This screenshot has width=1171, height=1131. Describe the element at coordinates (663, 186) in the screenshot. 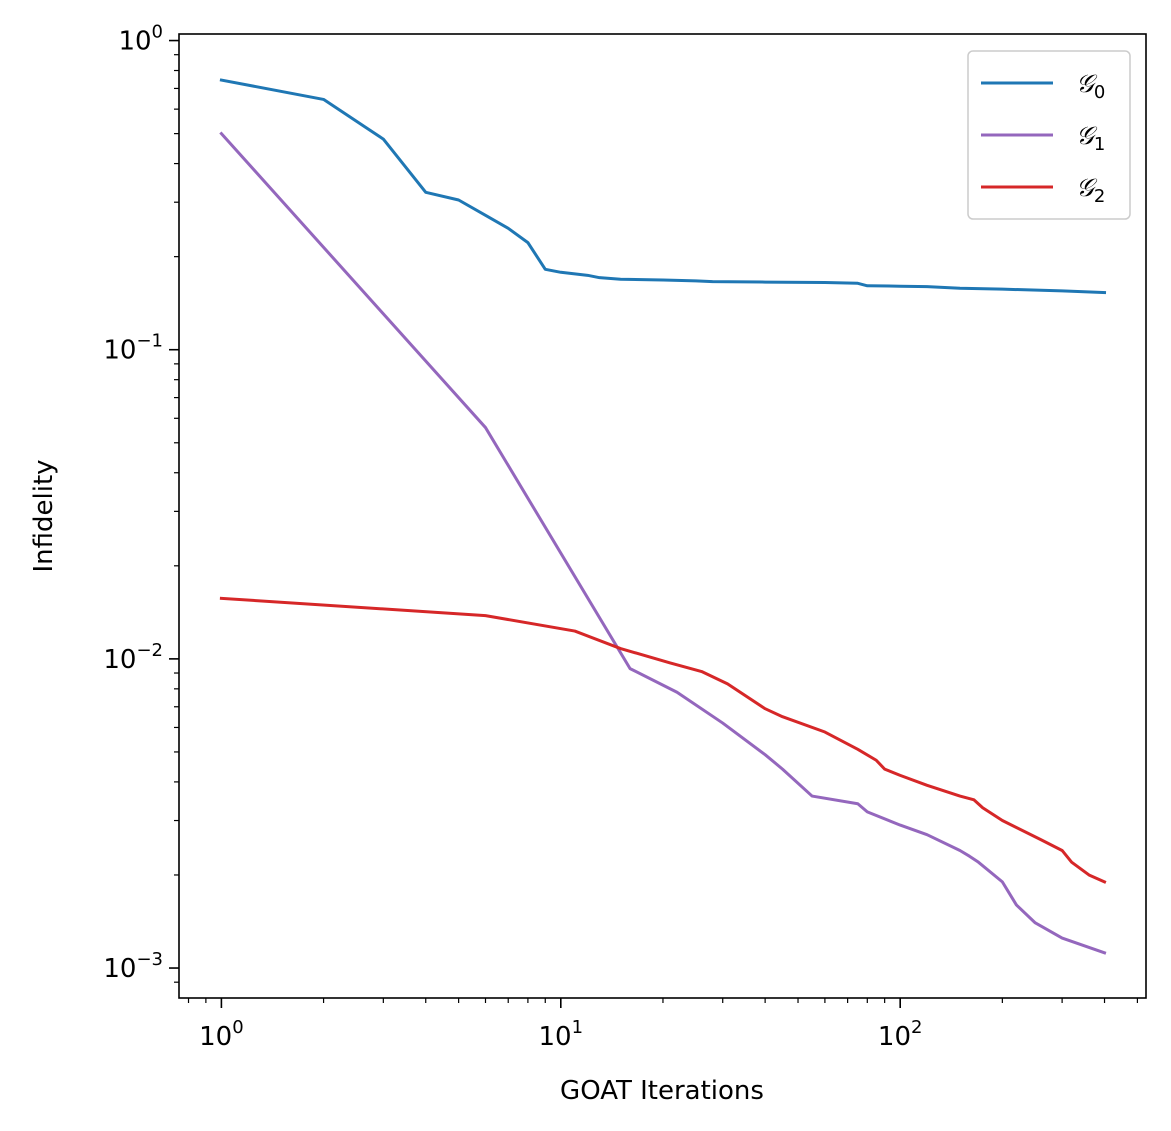

I see `series-line-g0` at that location.